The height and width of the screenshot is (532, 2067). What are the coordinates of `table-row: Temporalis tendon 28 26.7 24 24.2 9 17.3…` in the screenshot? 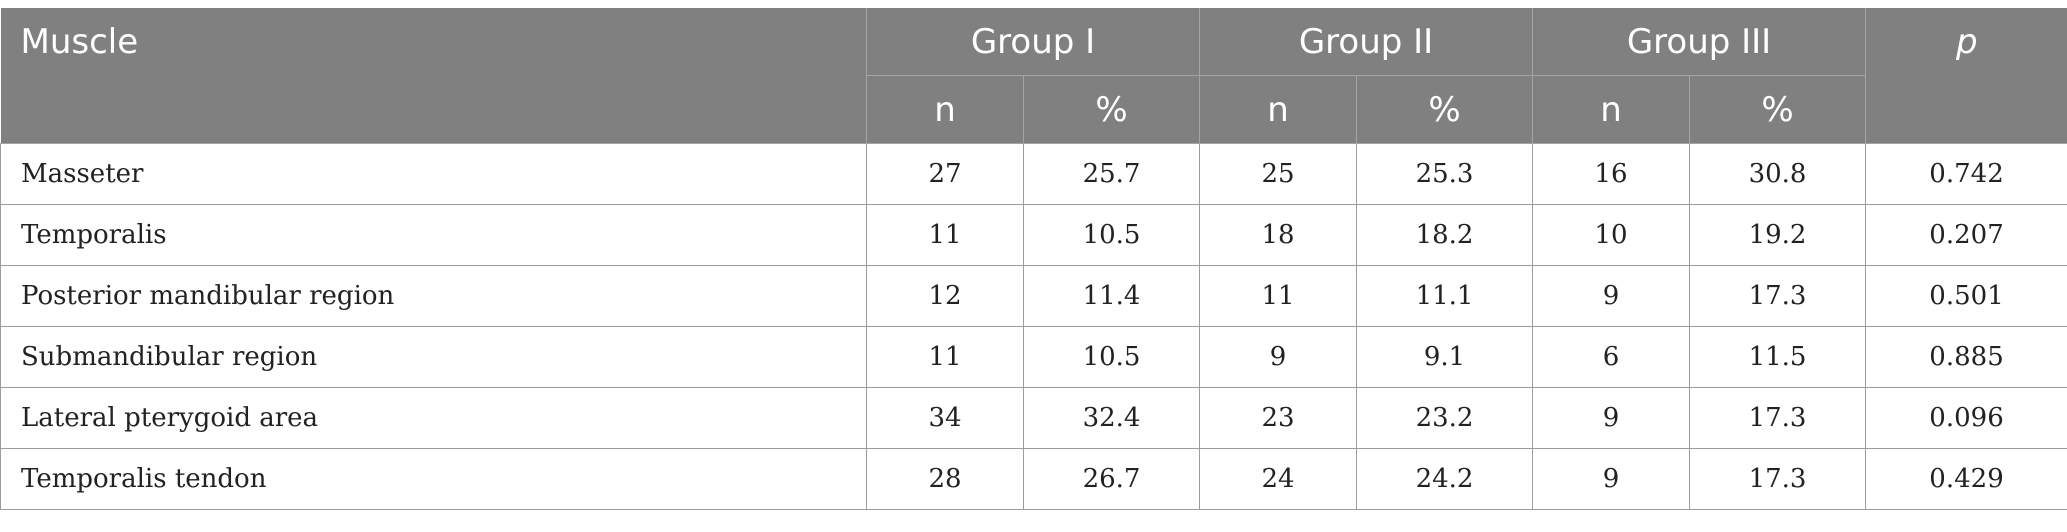 It's located at (1033, 479).